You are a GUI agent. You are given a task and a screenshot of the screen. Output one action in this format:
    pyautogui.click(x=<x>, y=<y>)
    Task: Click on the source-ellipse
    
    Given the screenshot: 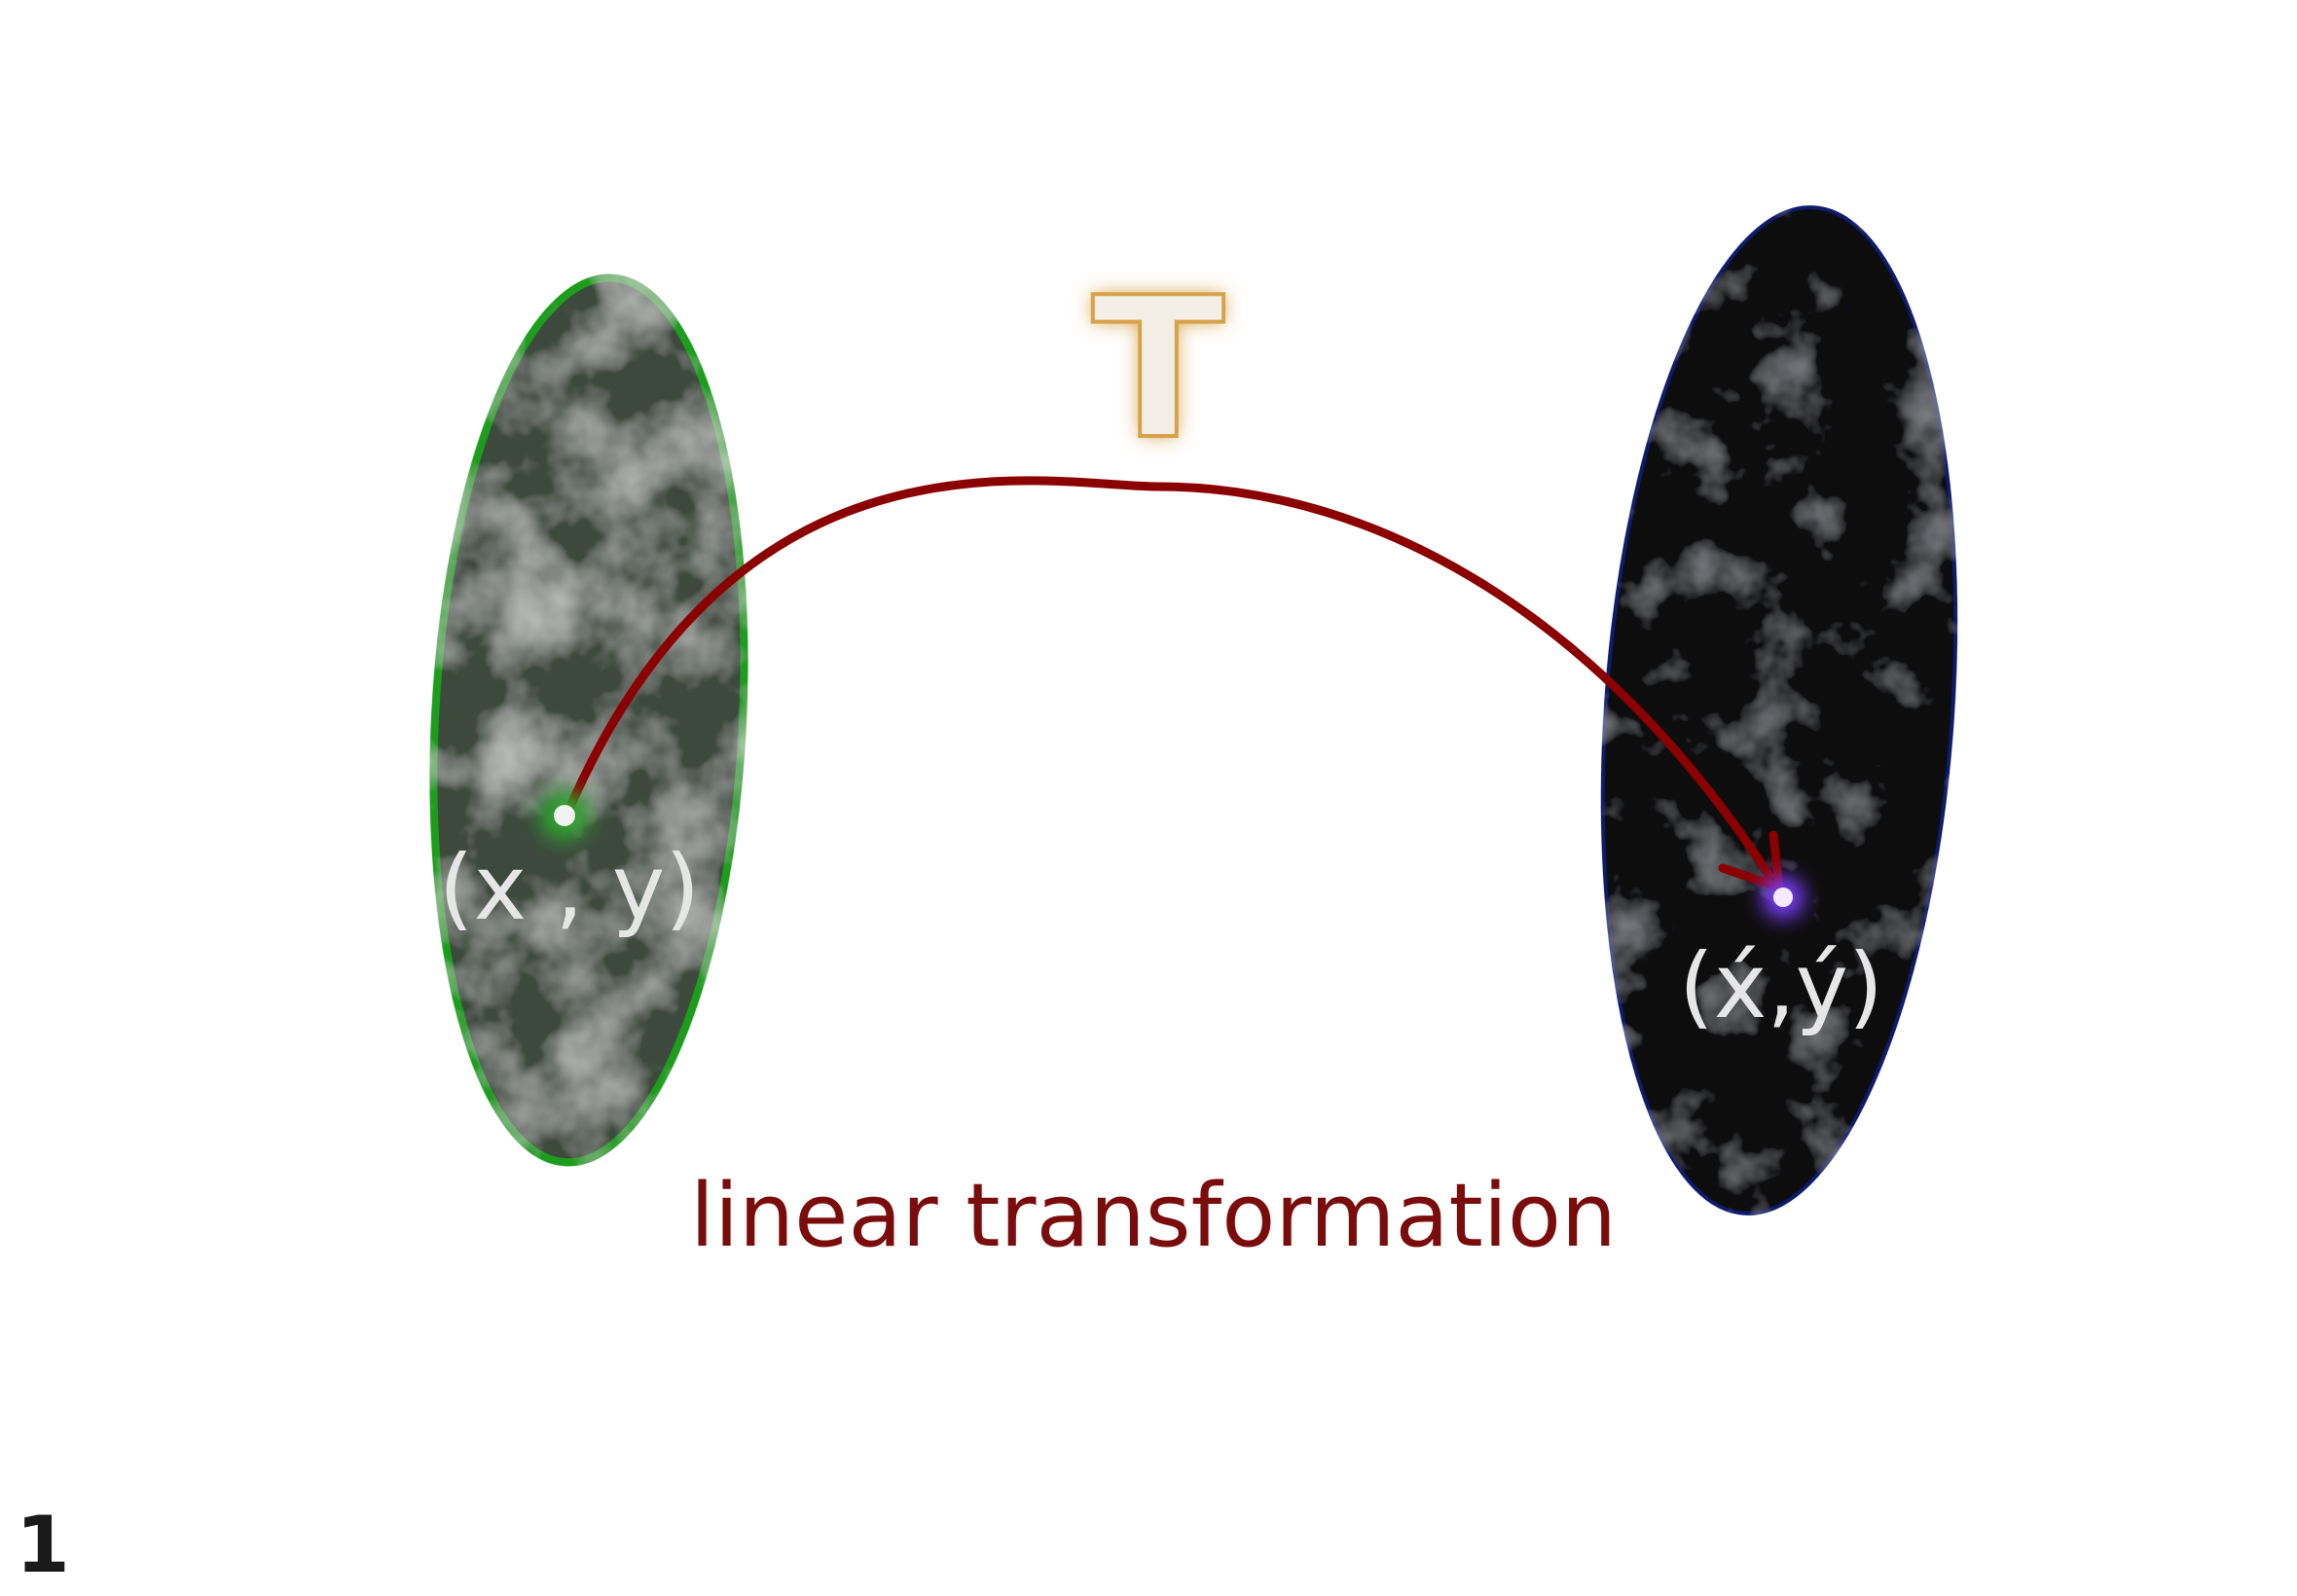 What is the action you would take?
    pyautogui.click(x=588, y=720)
    